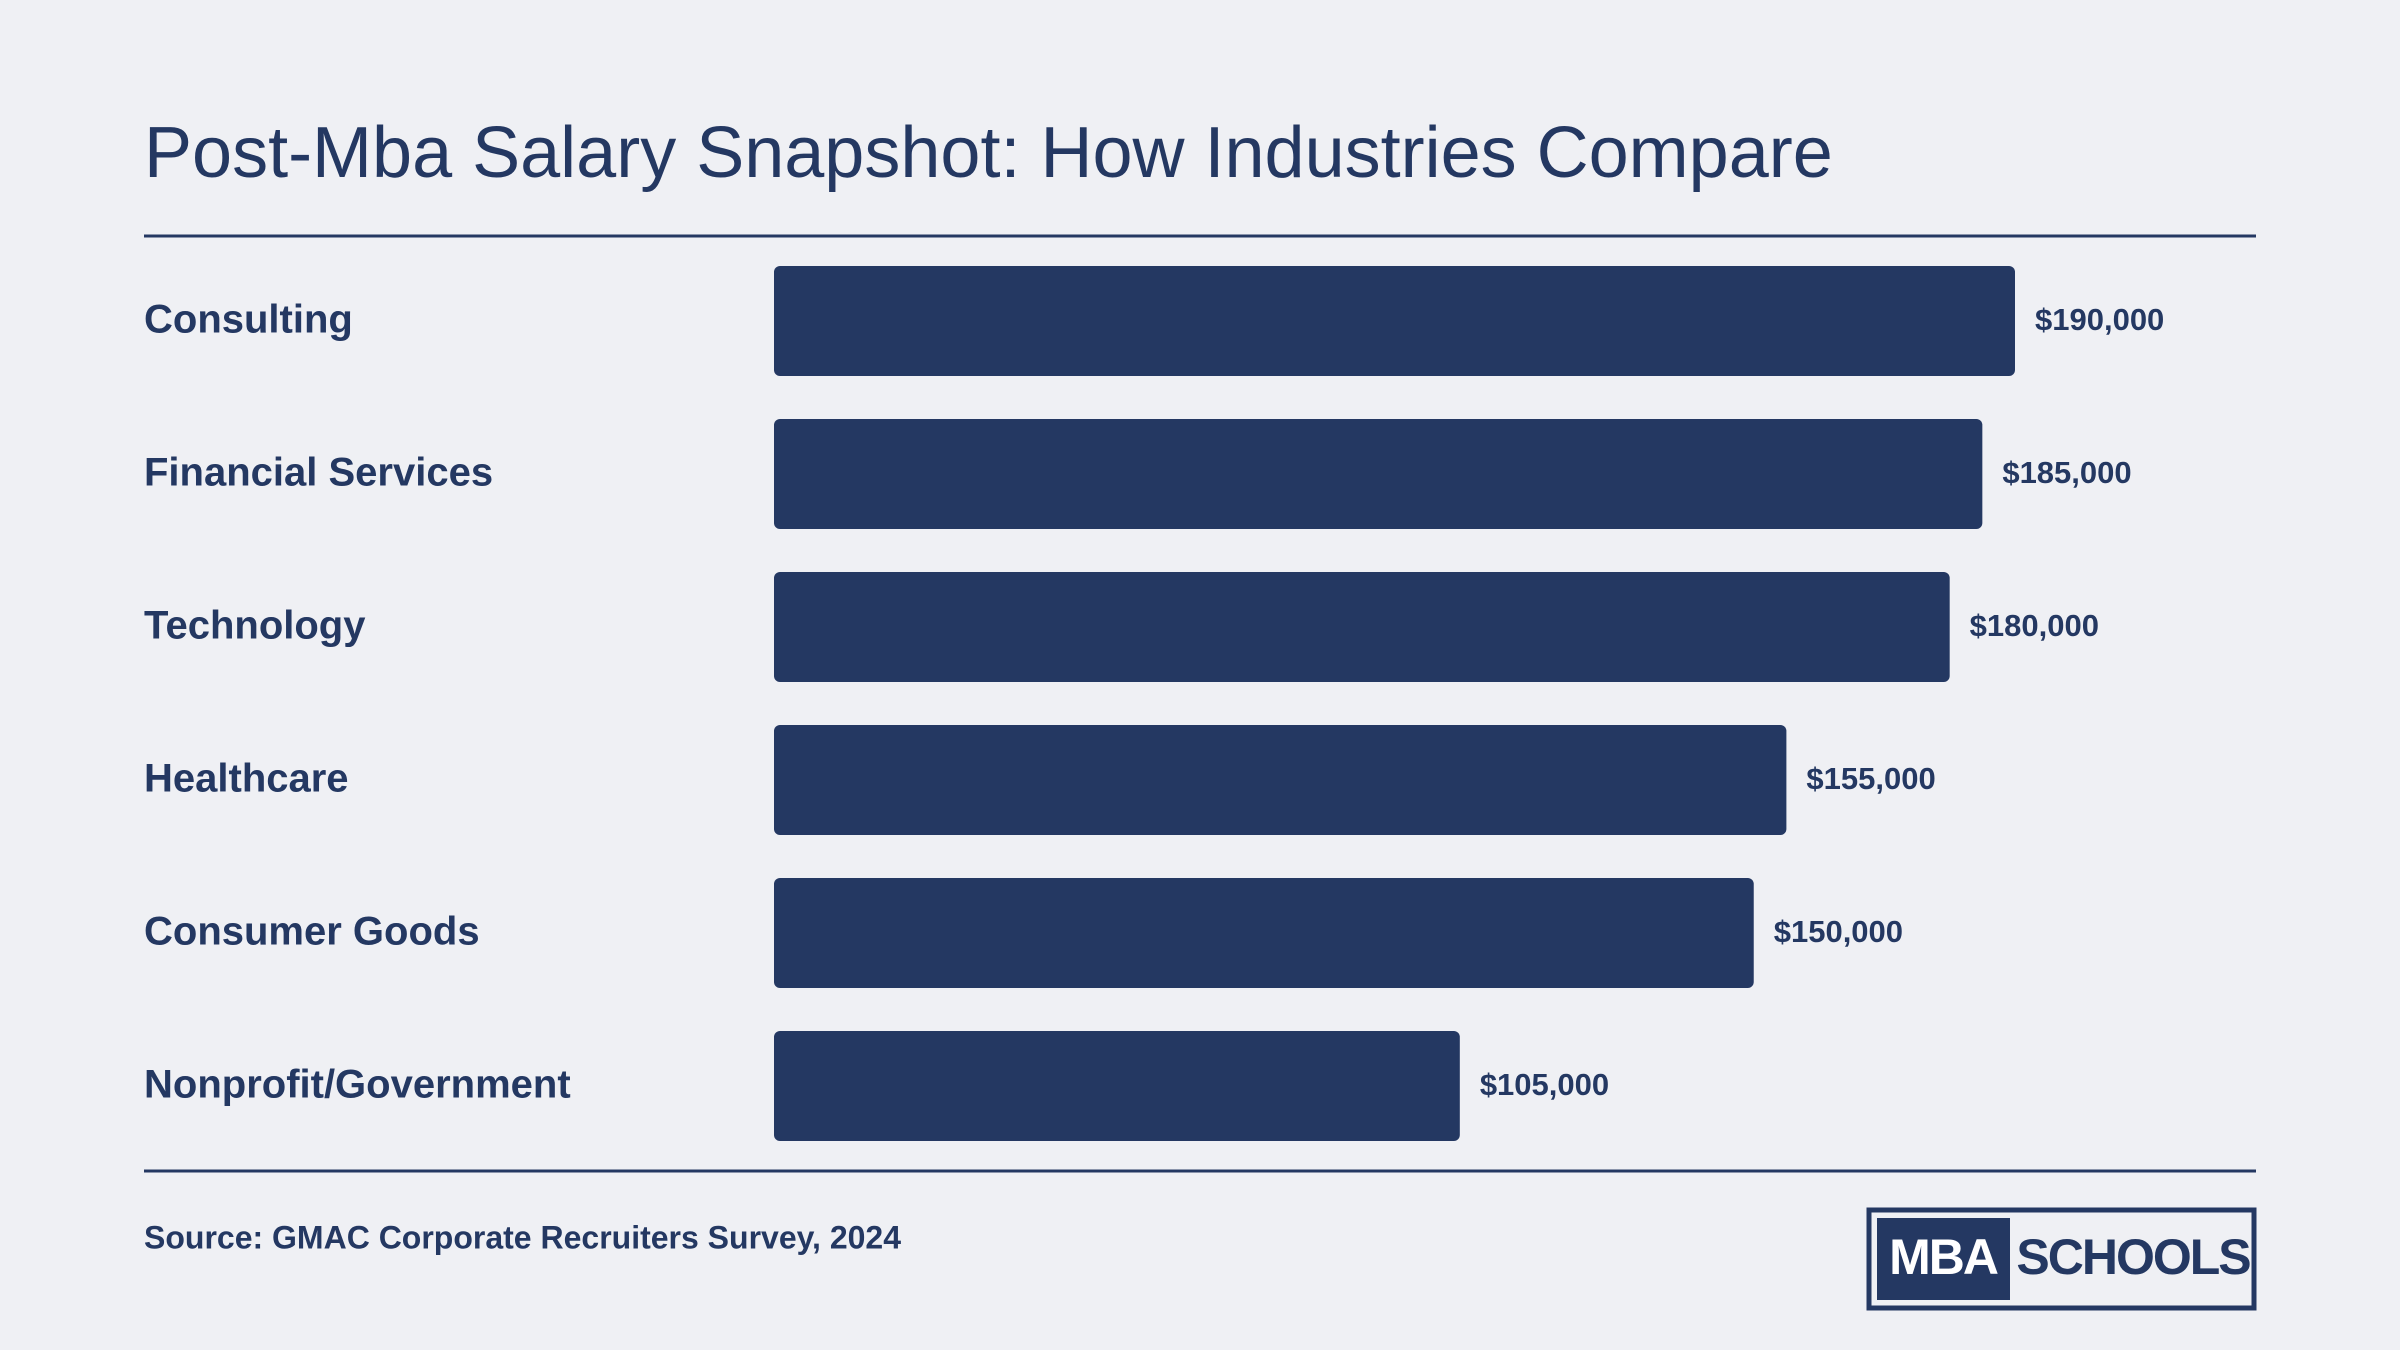 This screenshot has height=1350, width=2400. Describe the element at coordinates (2133, 1257) in the screenshot. I see `logo-right: SCHOOLS` at that location.